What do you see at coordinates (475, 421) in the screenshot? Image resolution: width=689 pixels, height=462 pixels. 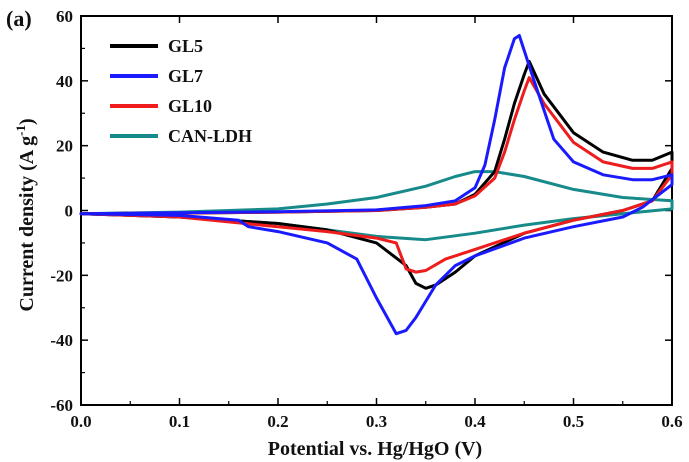 I see `x-tick-label: 0.4` at bounding box center [475, 421].